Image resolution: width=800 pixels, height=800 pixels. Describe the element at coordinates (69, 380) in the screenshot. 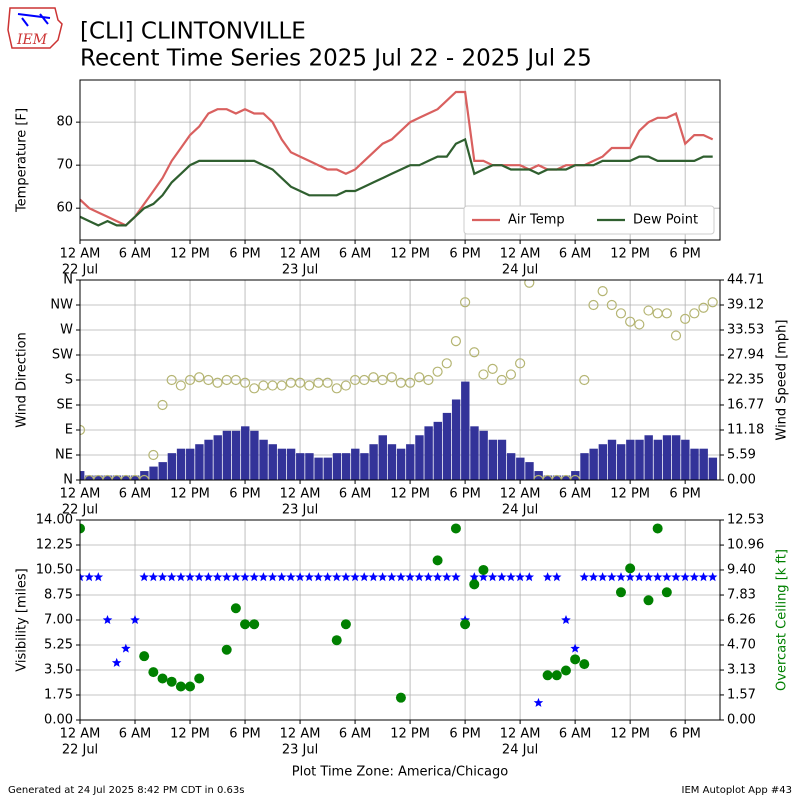

I see `y-tick-label: S` at that location.